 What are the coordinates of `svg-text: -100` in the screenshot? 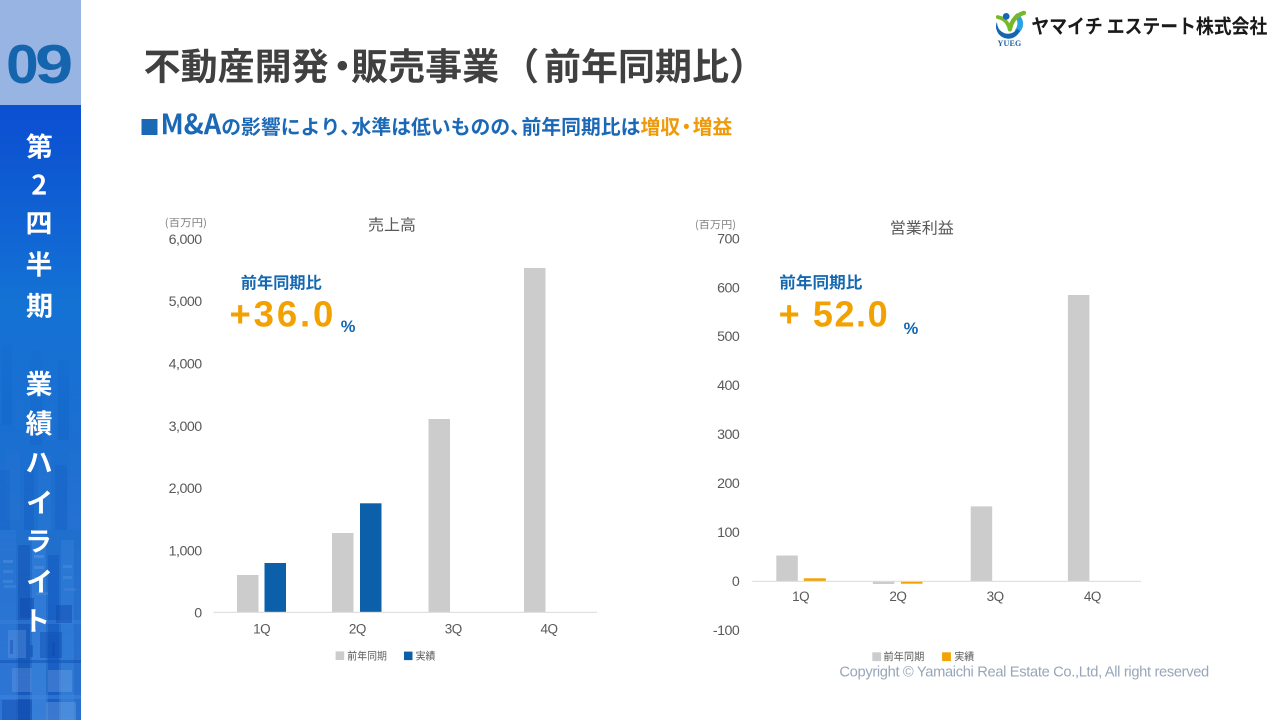 It's located at (726, 631).